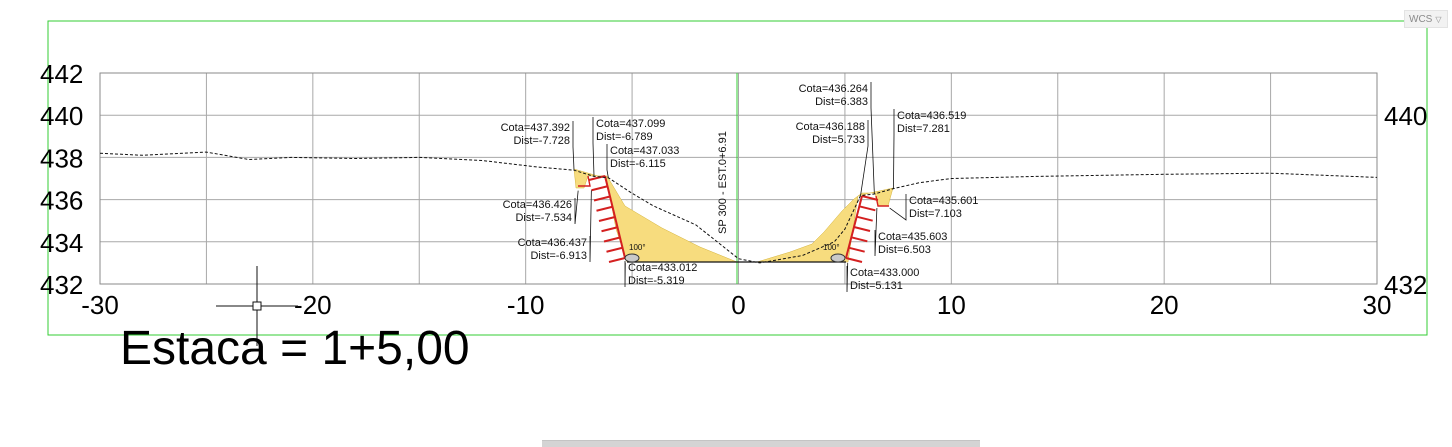  Describe the element at coordinates (841, 102) in the screenshot. I see `annotation-dist: Dist=6.383` at that location.